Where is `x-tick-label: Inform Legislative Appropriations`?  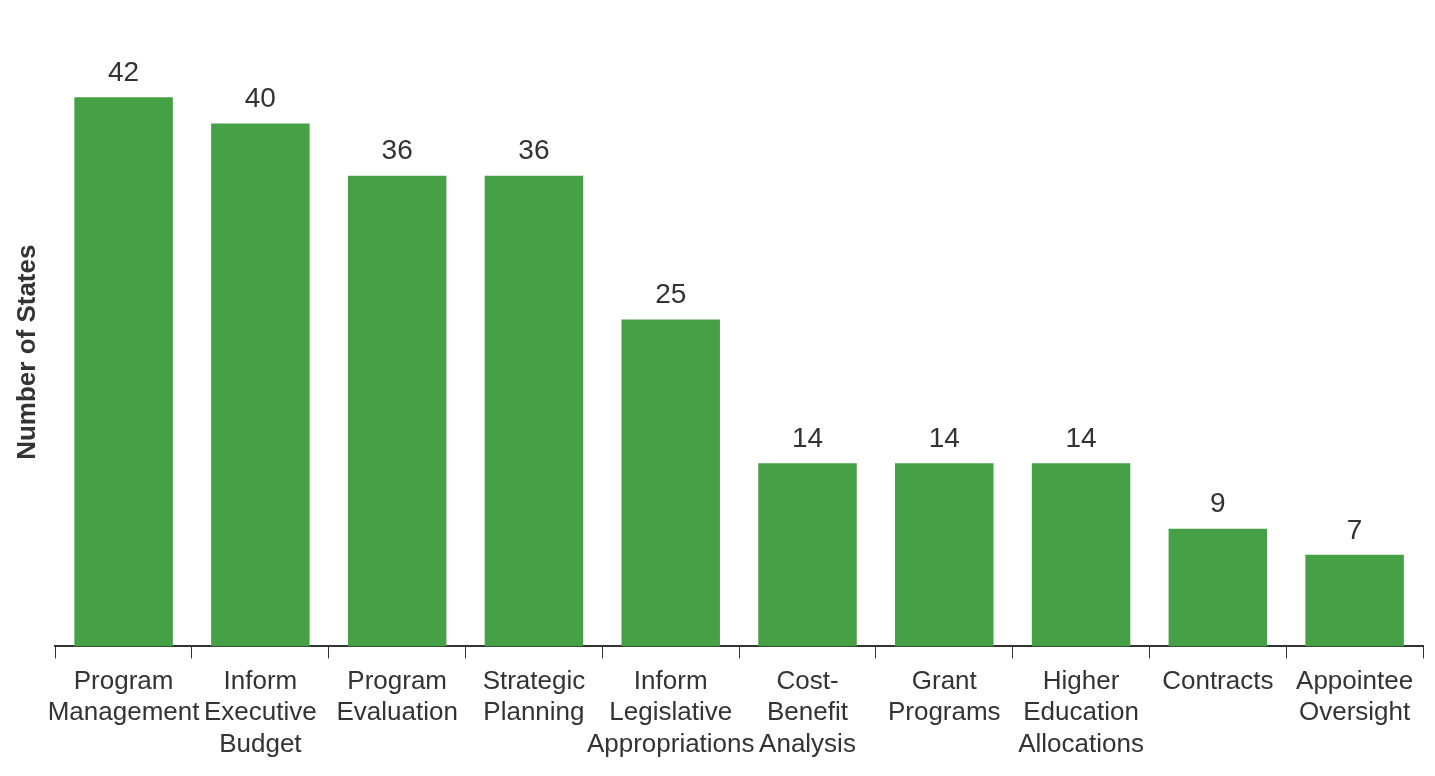 x-tick-label: Inform Legislative Appropriations is located at coordinates (670, 711).